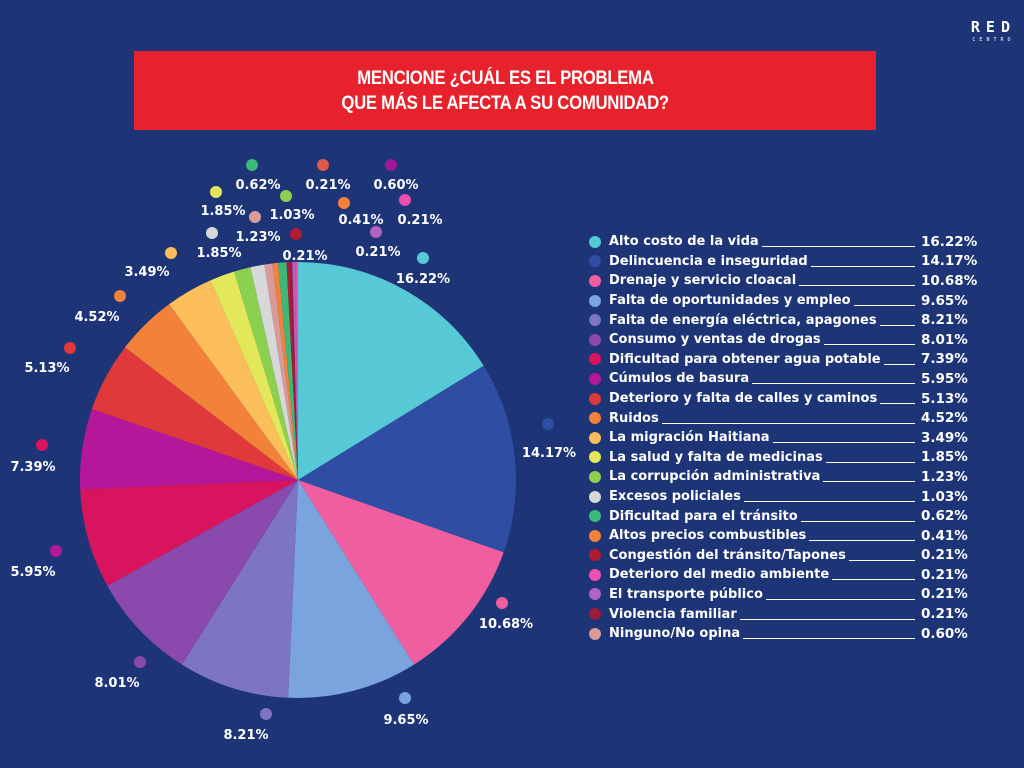 Image resolution: width=1024 pixels, height=768 pixels. I want to click on outer-label-text: 1.03%, so click(291, 215).